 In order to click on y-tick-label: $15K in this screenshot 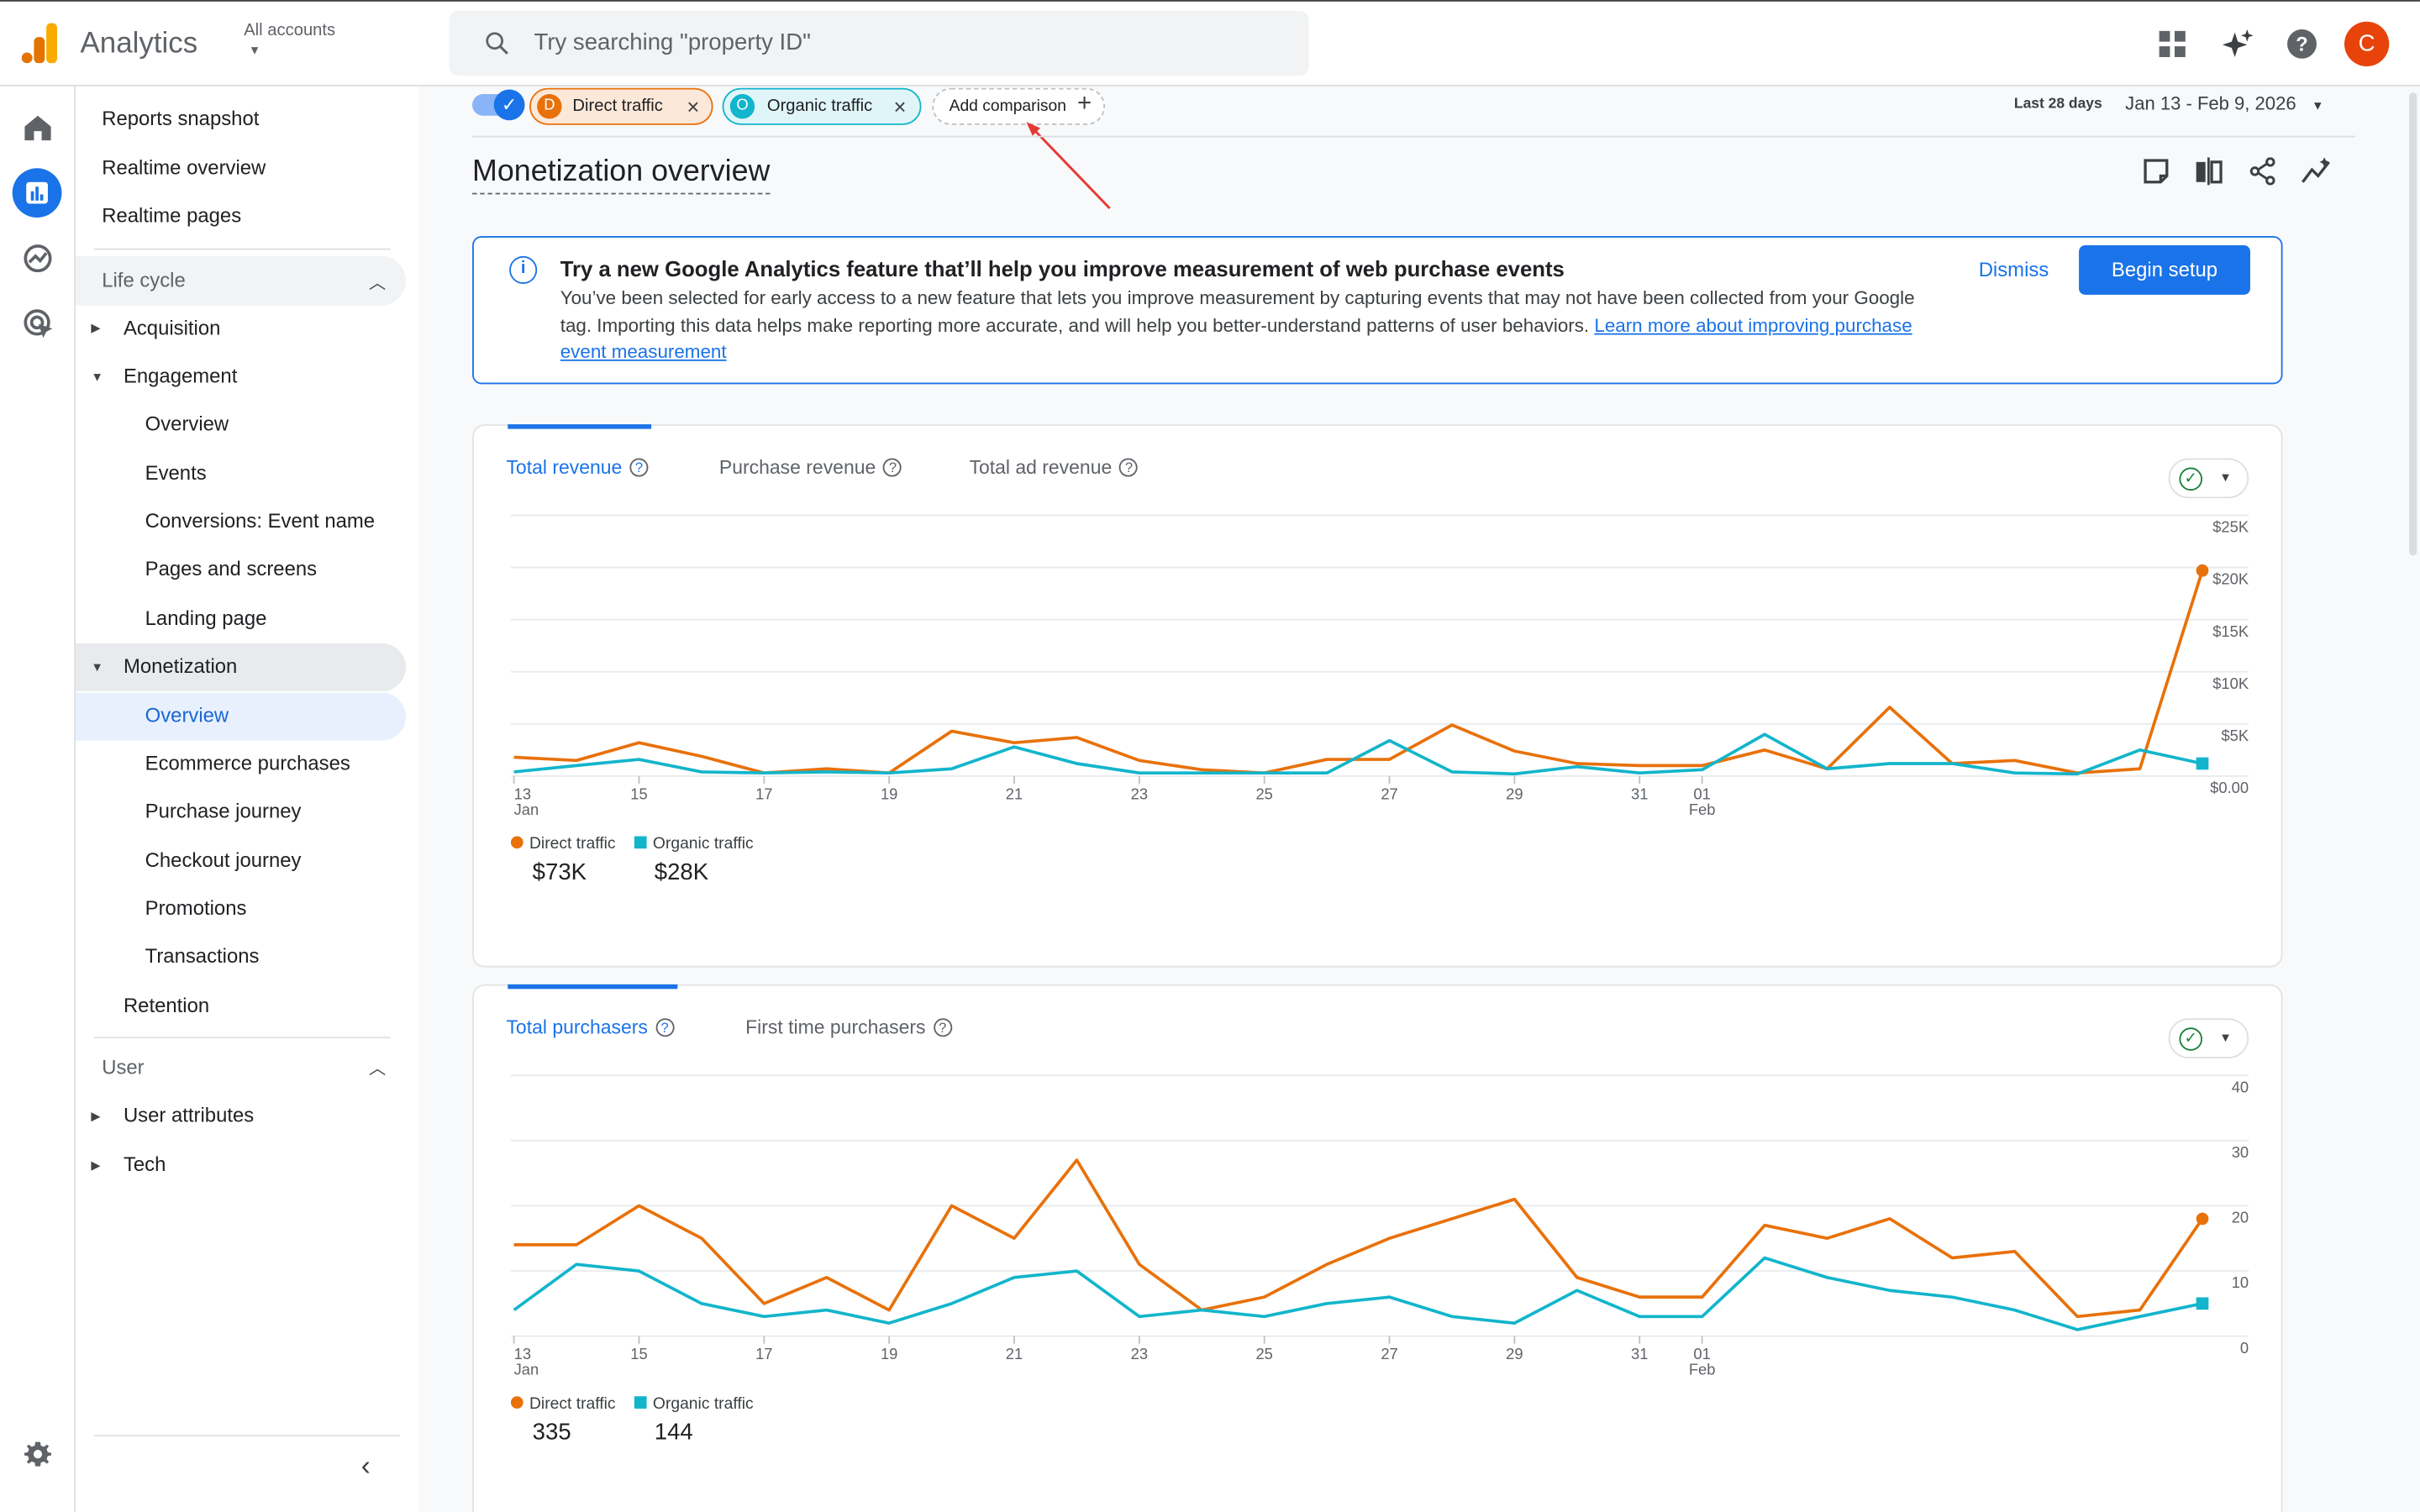, I will do `click(2230, 631)`.